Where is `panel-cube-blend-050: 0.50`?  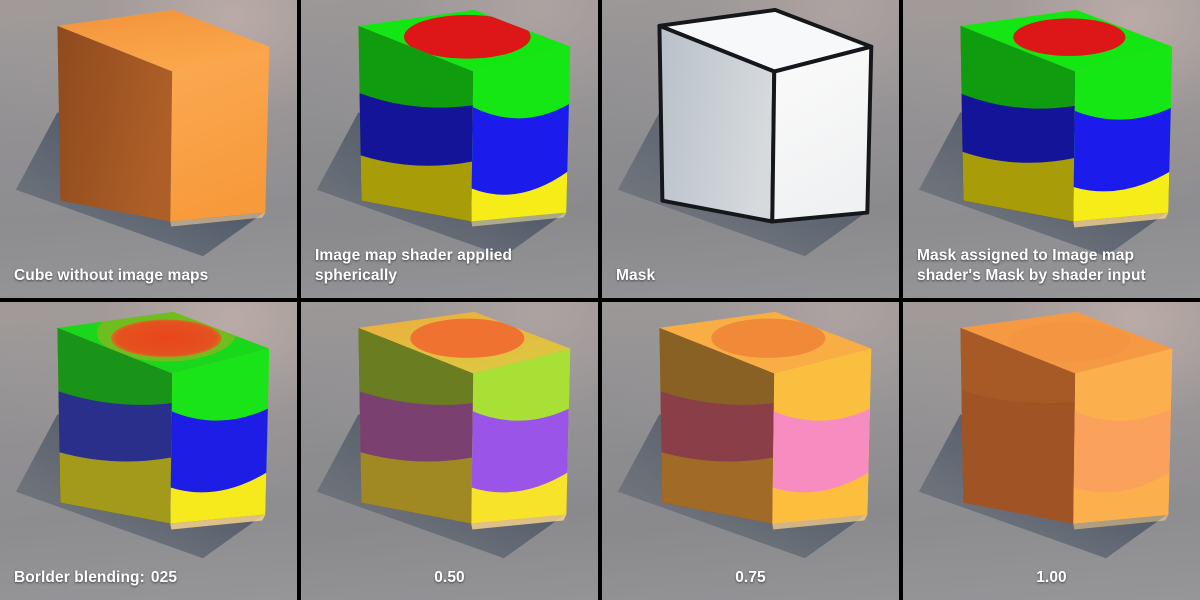
panel-cube-blend-050: 0.50 is located at coordinates (449, 451).